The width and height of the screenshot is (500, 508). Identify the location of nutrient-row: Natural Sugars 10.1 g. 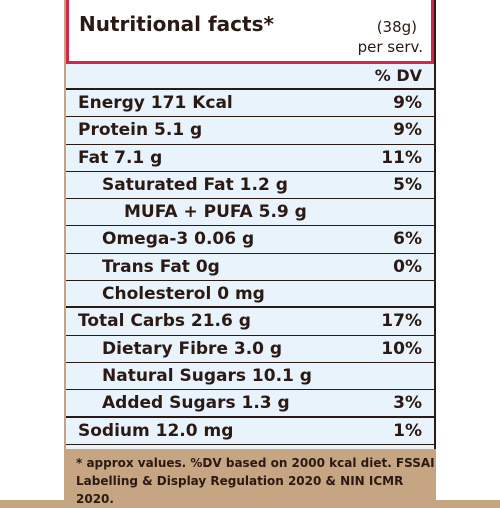
(250, 377).